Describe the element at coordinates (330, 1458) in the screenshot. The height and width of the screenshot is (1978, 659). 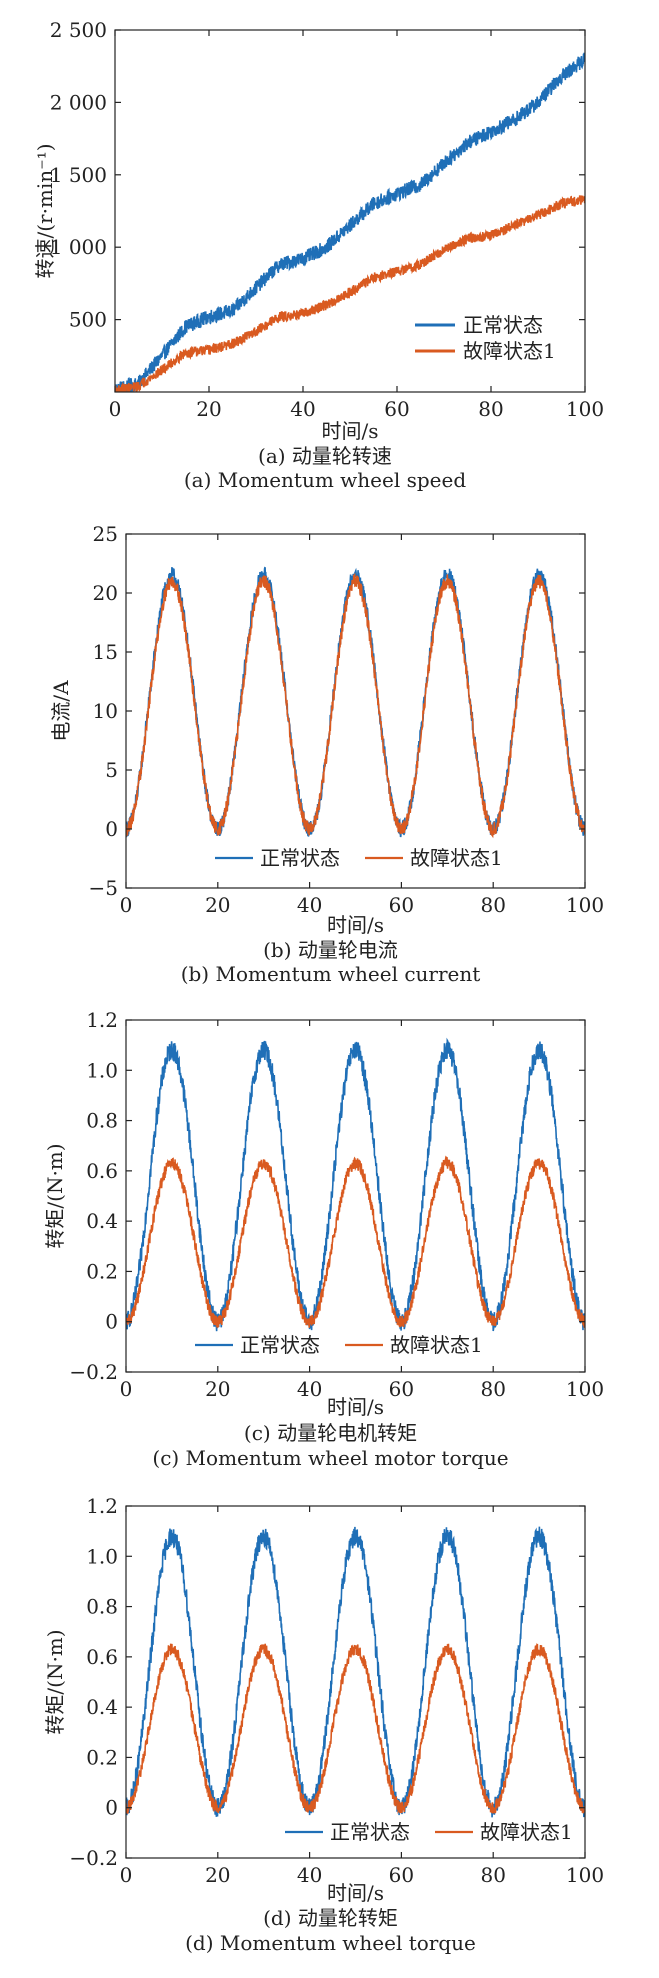
I see `caption-english: (c) Momentum wheel motor torque` at that location.